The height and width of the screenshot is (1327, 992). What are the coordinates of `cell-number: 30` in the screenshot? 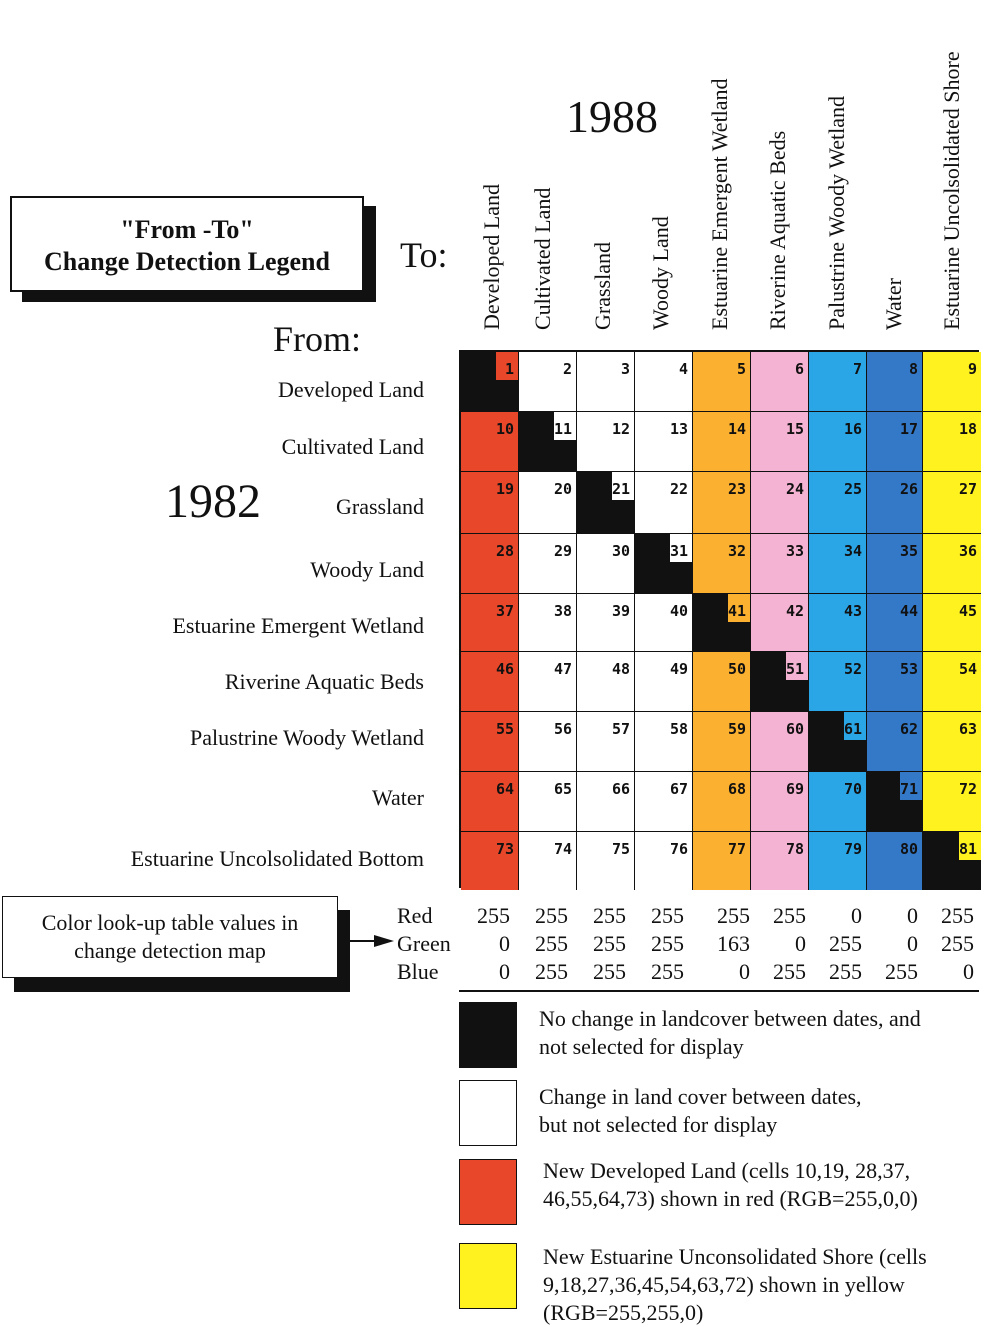 It's located at (620, 551).